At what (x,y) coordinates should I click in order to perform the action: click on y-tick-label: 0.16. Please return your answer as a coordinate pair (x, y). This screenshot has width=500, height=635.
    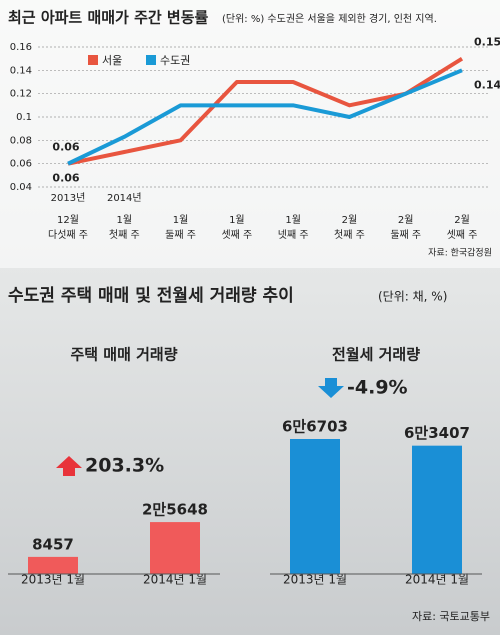
    Looking at the image, I should click on (21, 47).